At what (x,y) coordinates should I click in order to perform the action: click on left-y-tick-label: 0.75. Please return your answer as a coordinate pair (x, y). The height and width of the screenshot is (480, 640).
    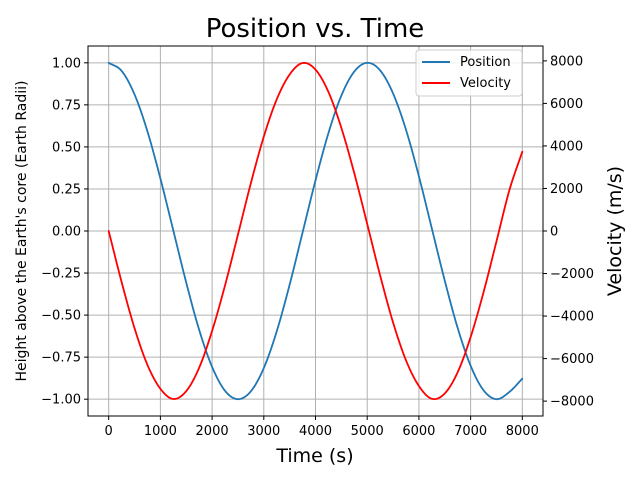
    Looking at the image, I should click on (66, 105).